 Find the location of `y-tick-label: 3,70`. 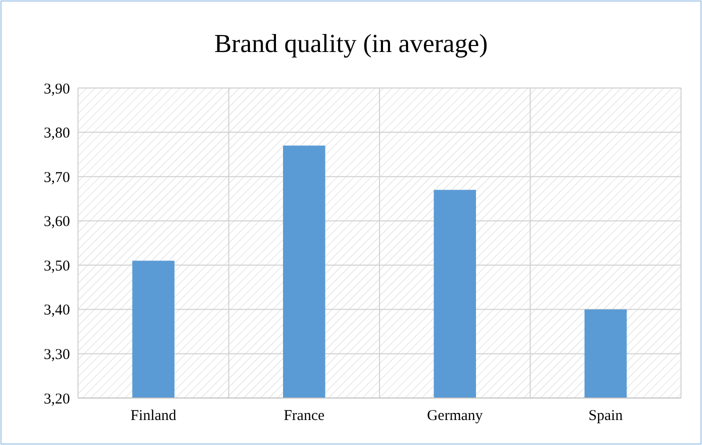

y-tick-label: 3,70 is located at coordinates (57, 178).